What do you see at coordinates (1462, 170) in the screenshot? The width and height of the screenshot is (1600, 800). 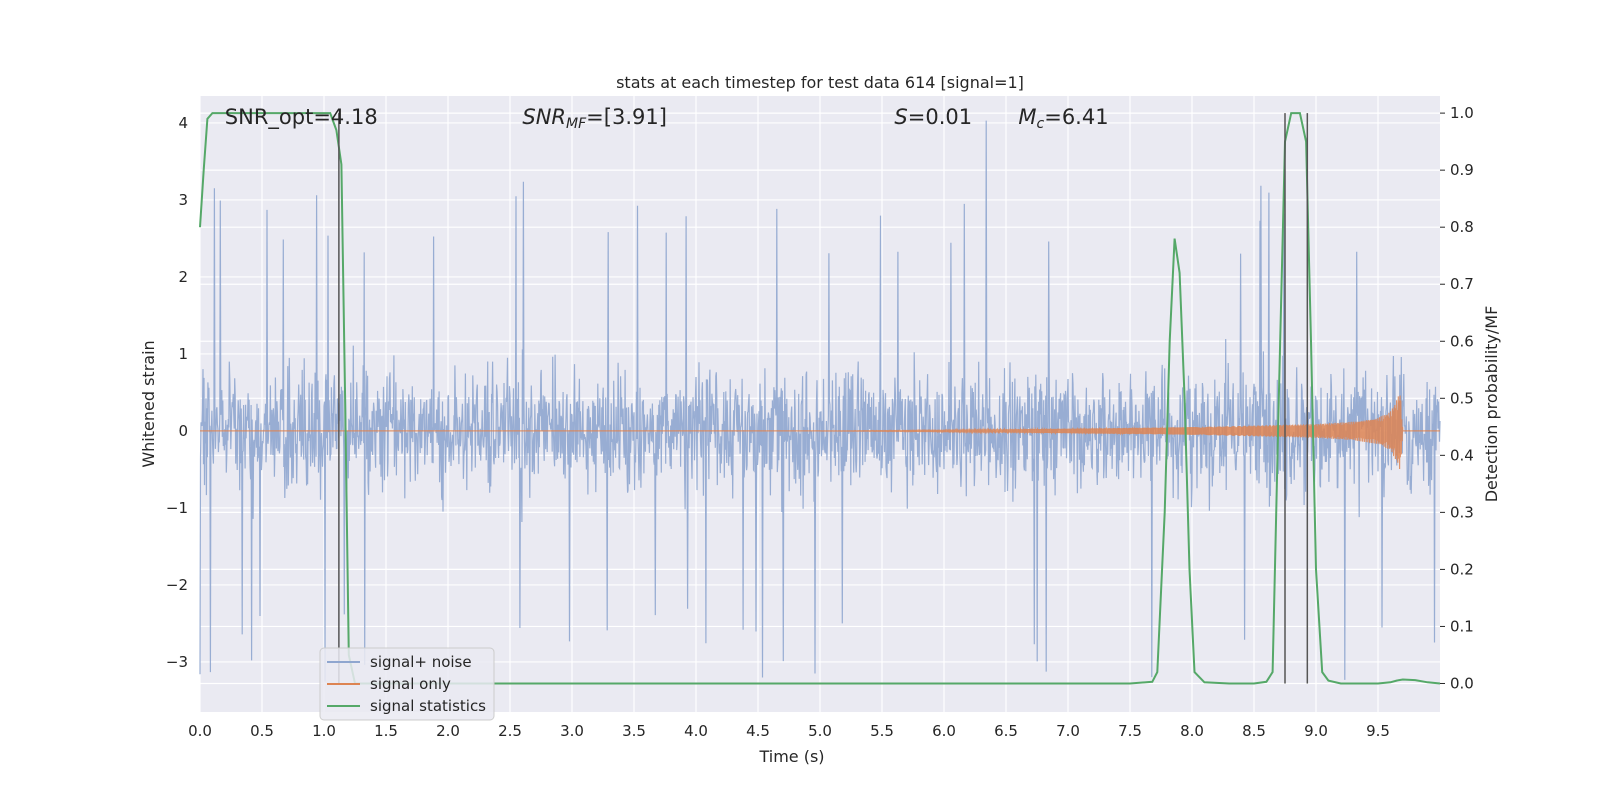 I see `right-tick-label: 0.9` at bounding box center [1462, 170].